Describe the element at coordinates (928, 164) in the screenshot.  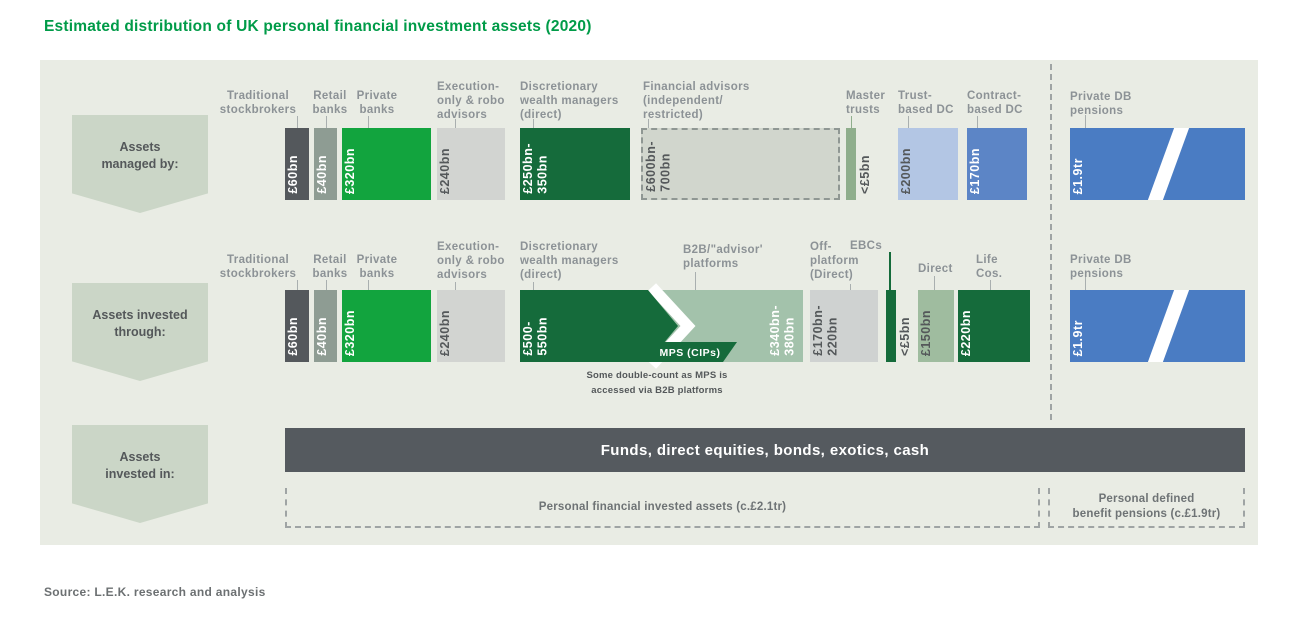
I see `box-trust-based-dc-managed: £200bn` at that location.